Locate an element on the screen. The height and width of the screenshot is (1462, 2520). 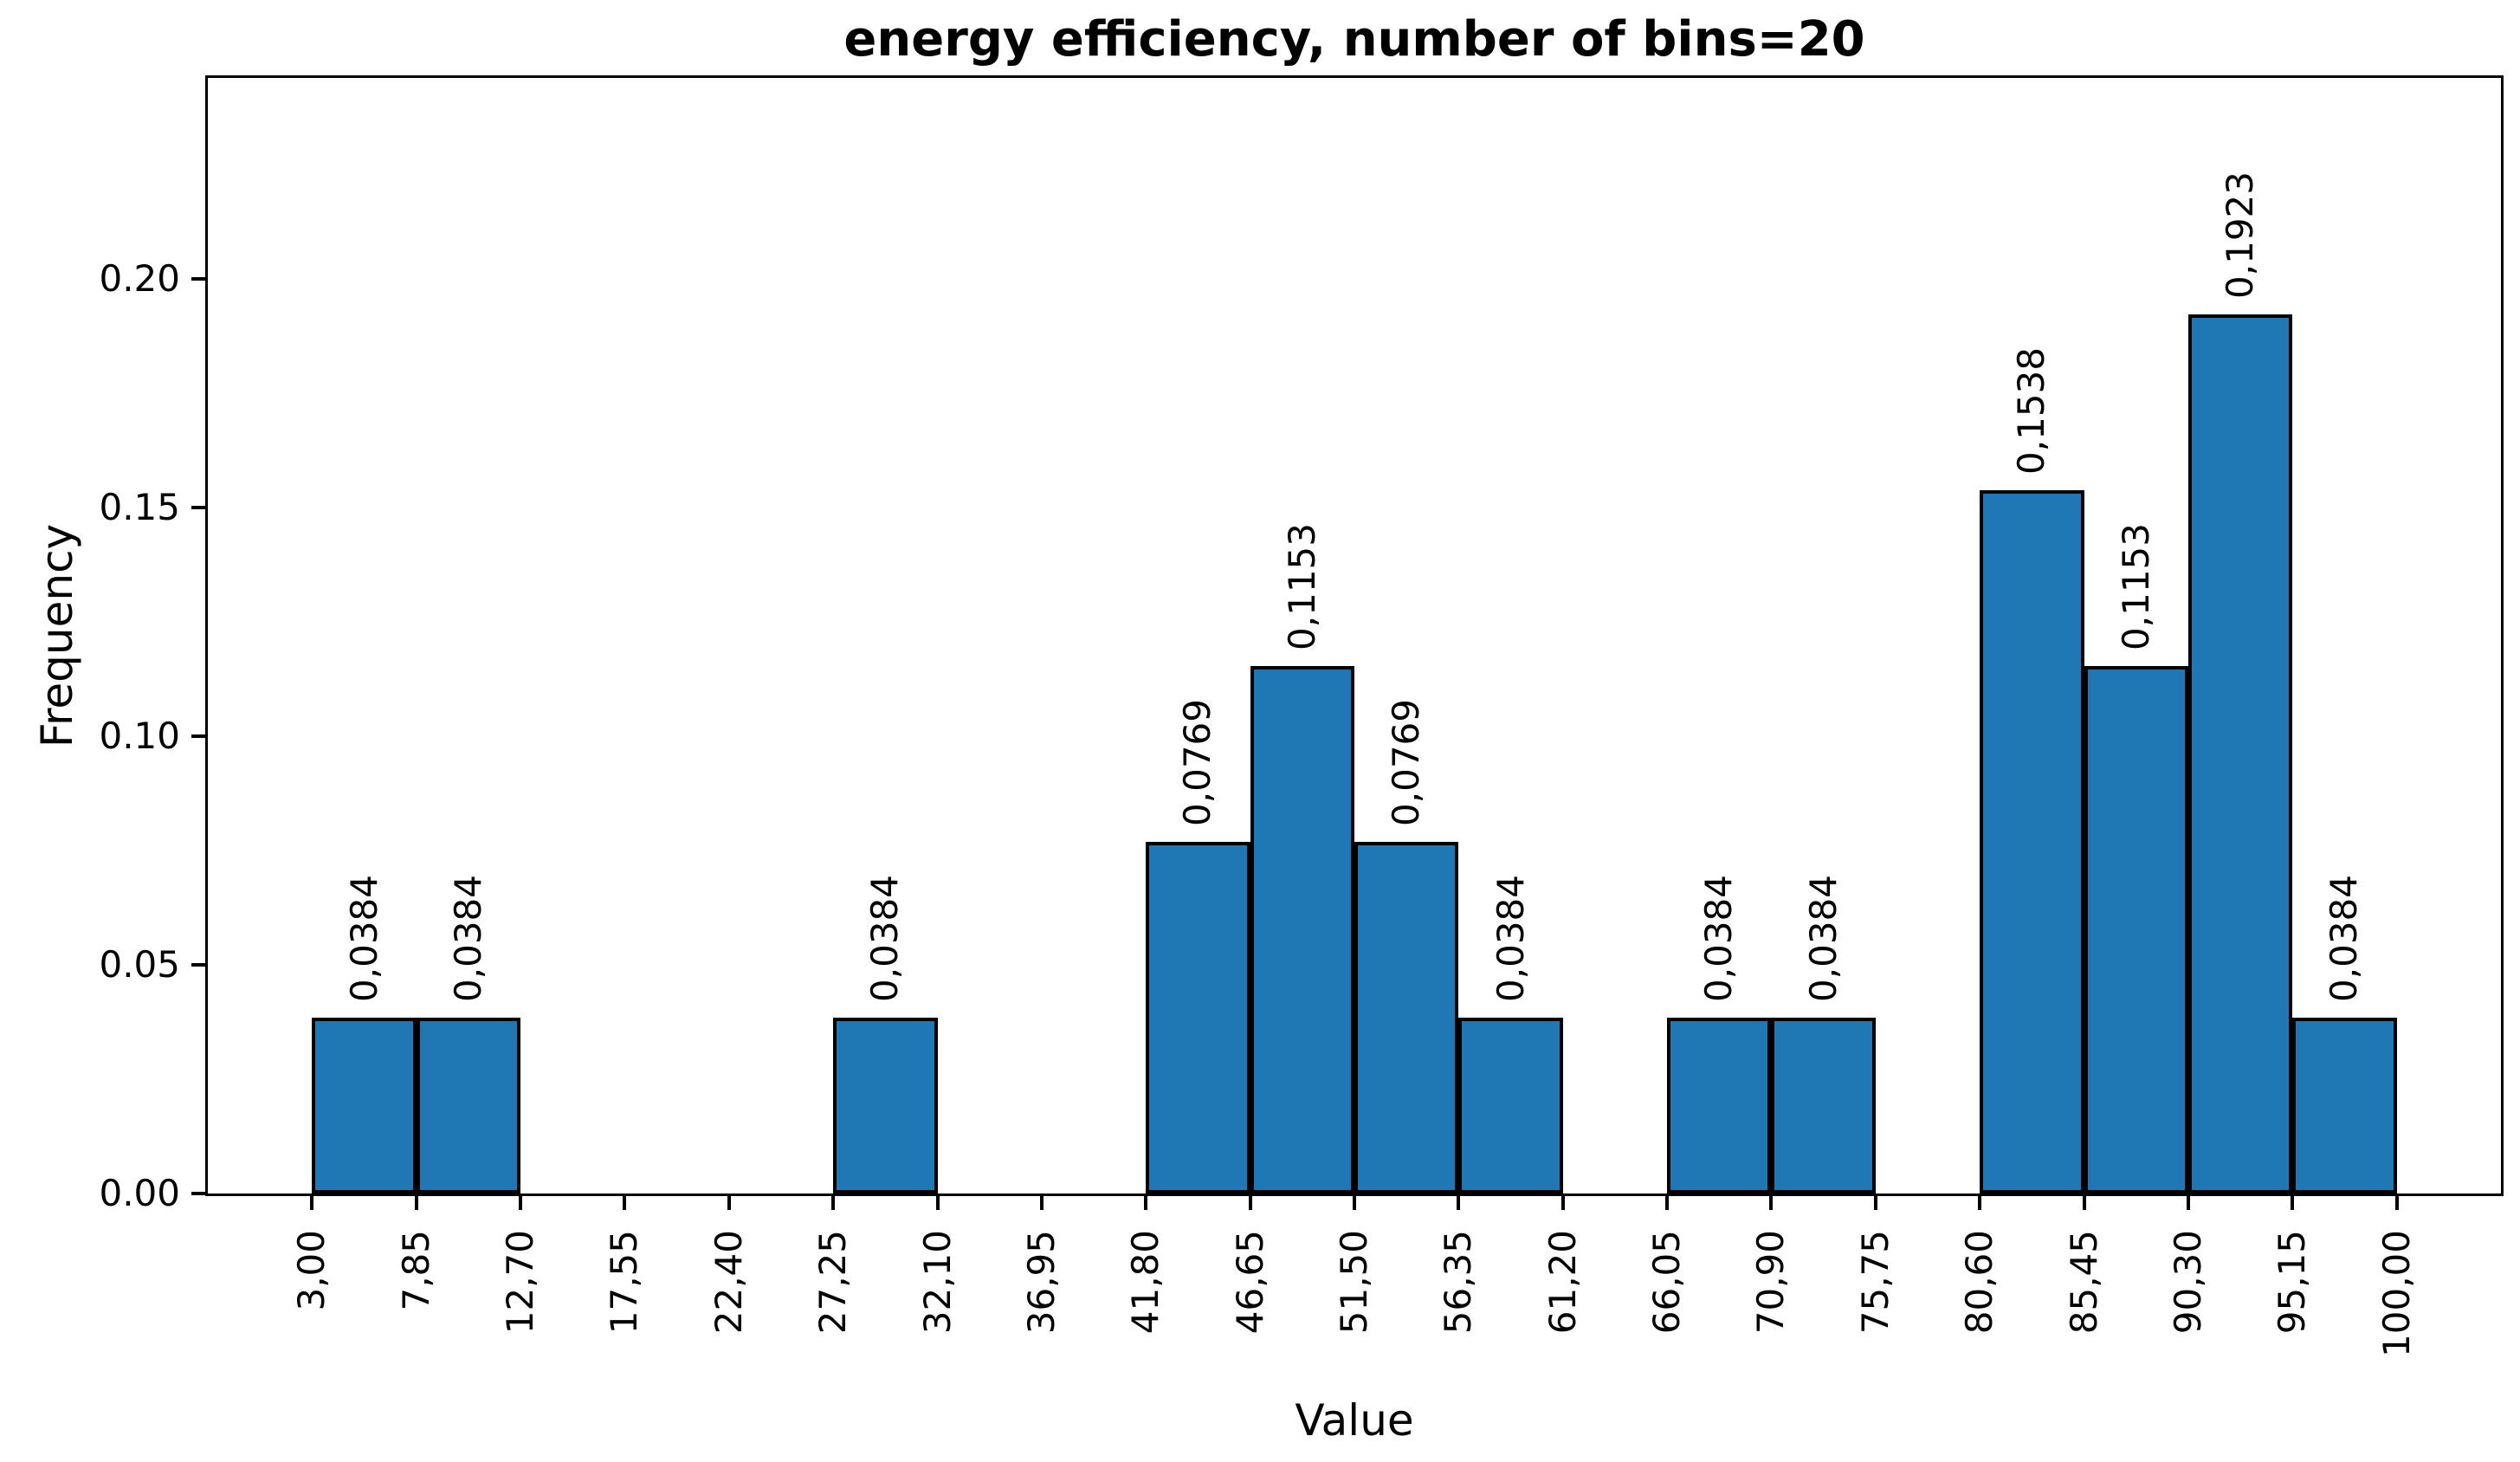
y-tick-label: 0.00 is located at coordinates (139, 1193).